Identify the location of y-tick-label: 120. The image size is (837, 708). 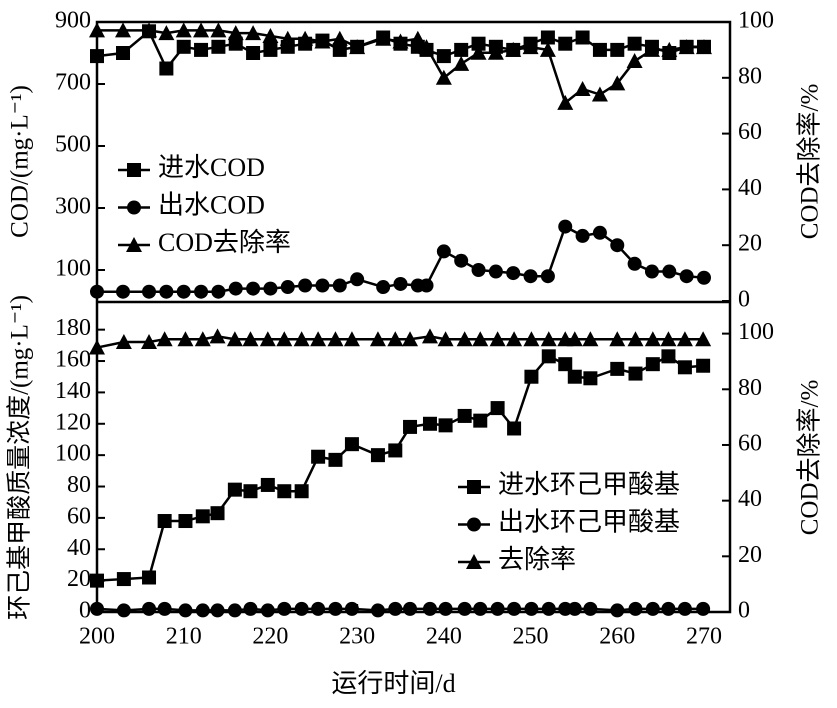
(73, 422).